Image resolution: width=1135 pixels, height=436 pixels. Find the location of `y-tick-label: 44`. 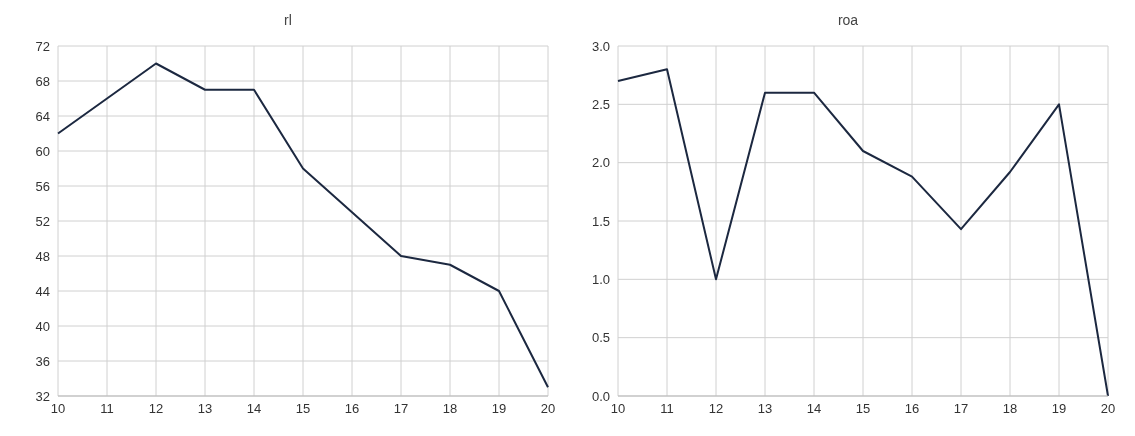

y-tick-label: 44 is located at coordinates (42, 291).